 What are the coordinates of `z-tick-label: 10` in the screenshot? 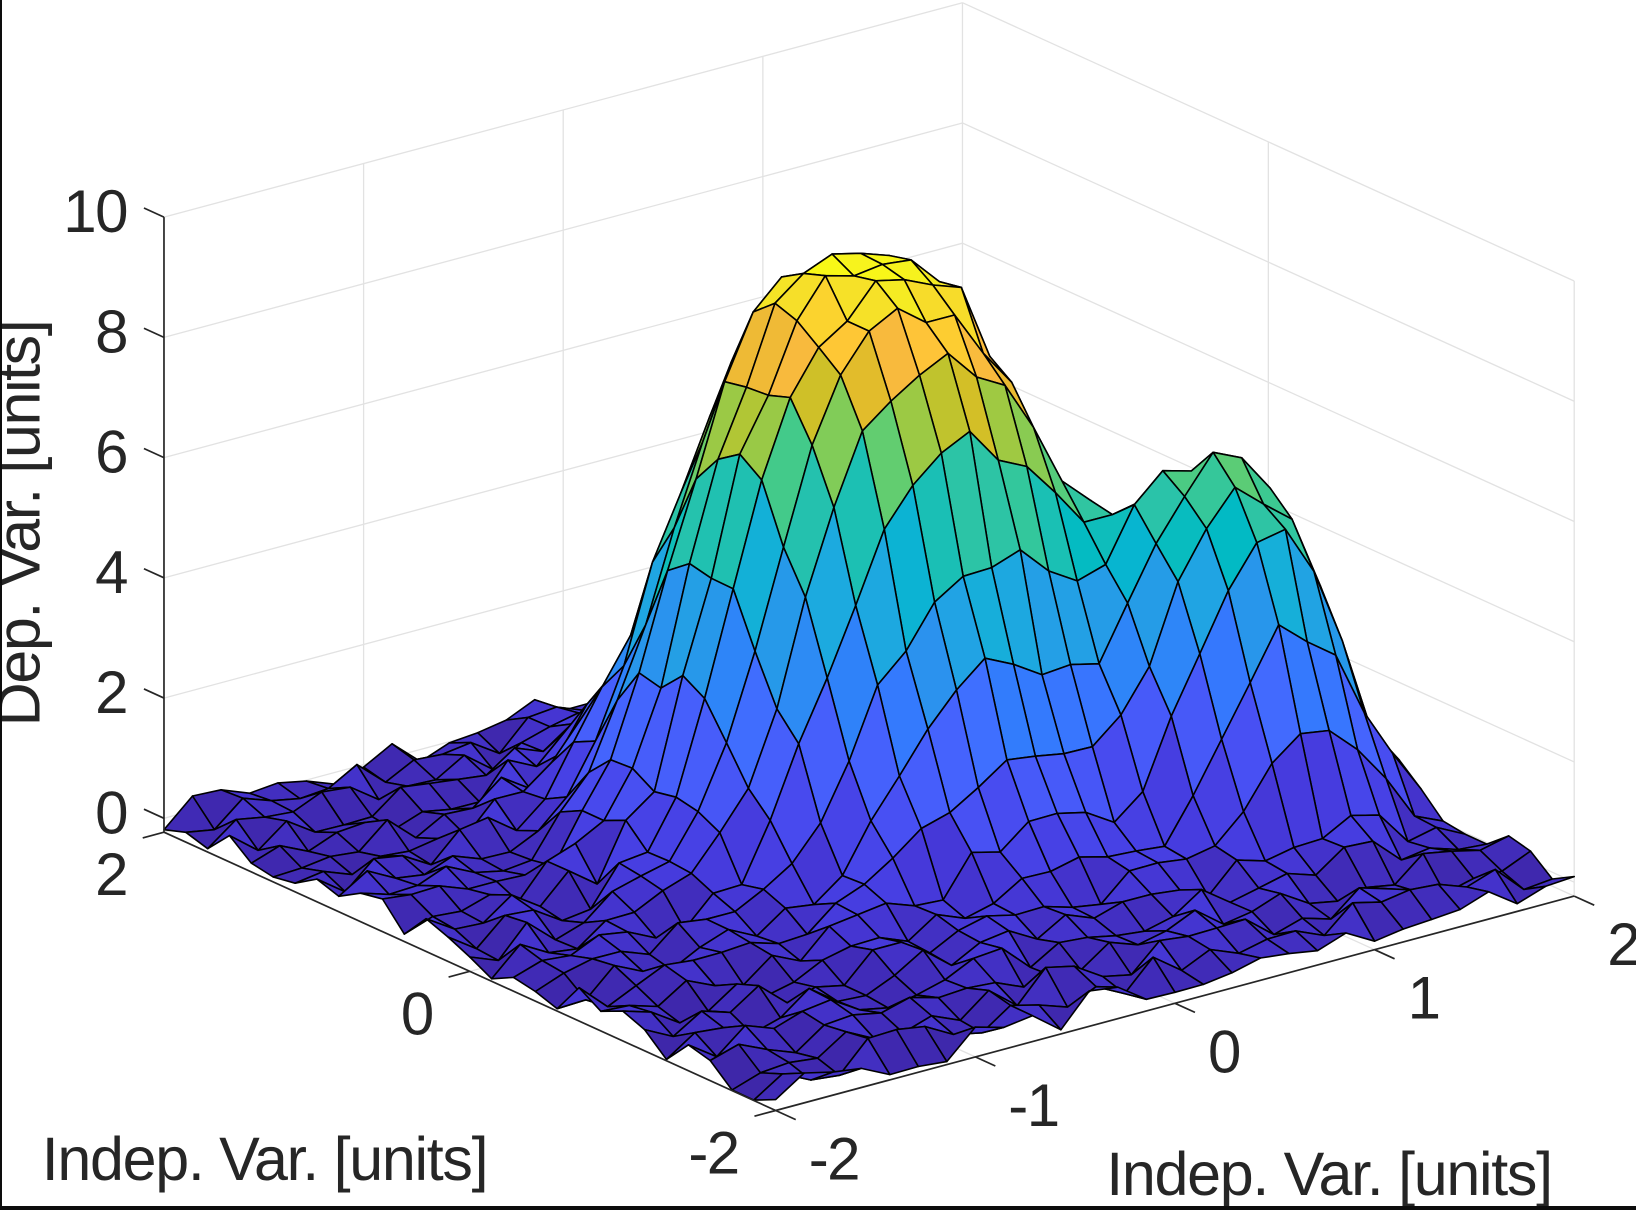 It's located at (95, 211).